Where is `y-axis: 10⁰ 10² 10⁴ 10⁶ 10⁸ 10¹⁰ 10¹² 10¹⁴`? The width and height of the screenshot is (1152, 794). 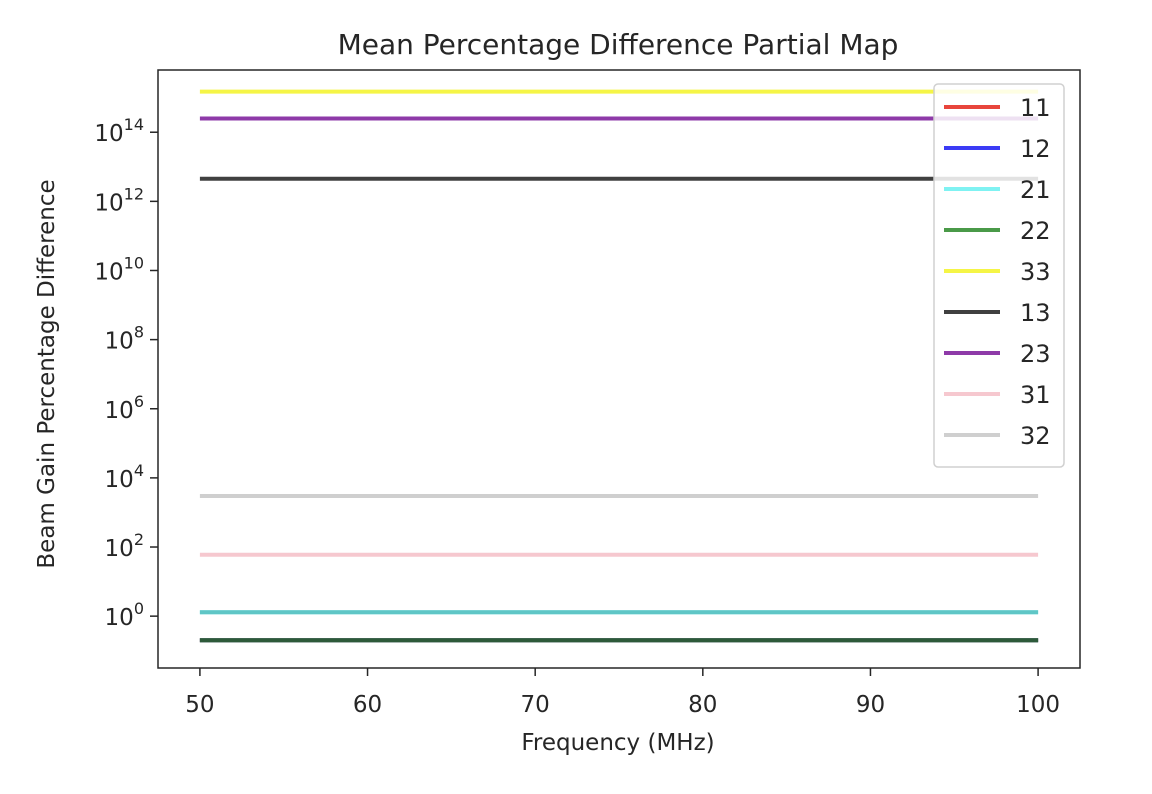
y-axis: 10⁰ 10² 10⁴ 10⁶ 10⁸ 10¹⁰ 10¹² 10¹⁴ is located at coordinates (126, 373).